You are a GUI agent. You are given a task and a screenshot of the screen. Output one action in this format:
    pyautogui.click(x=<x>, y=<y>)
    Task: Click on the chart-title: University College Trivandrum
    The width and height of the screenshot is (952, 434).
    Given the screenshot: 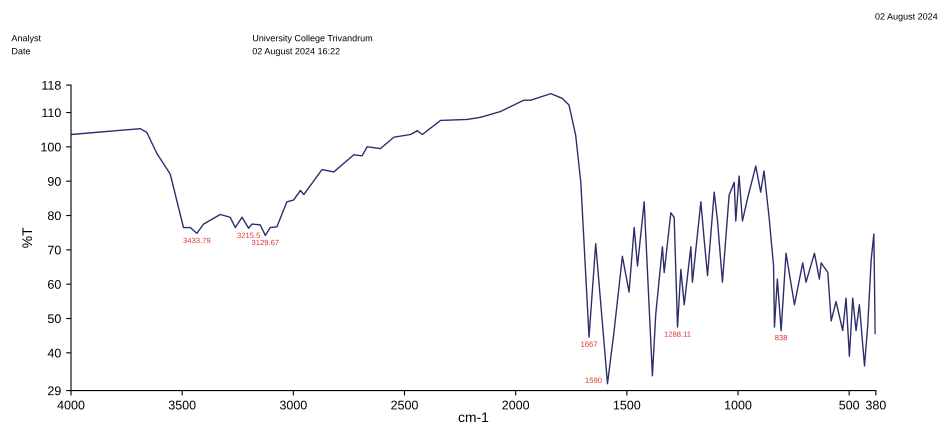 What is the action you would take?
    pyautogui.click(x=312, y=39)
    